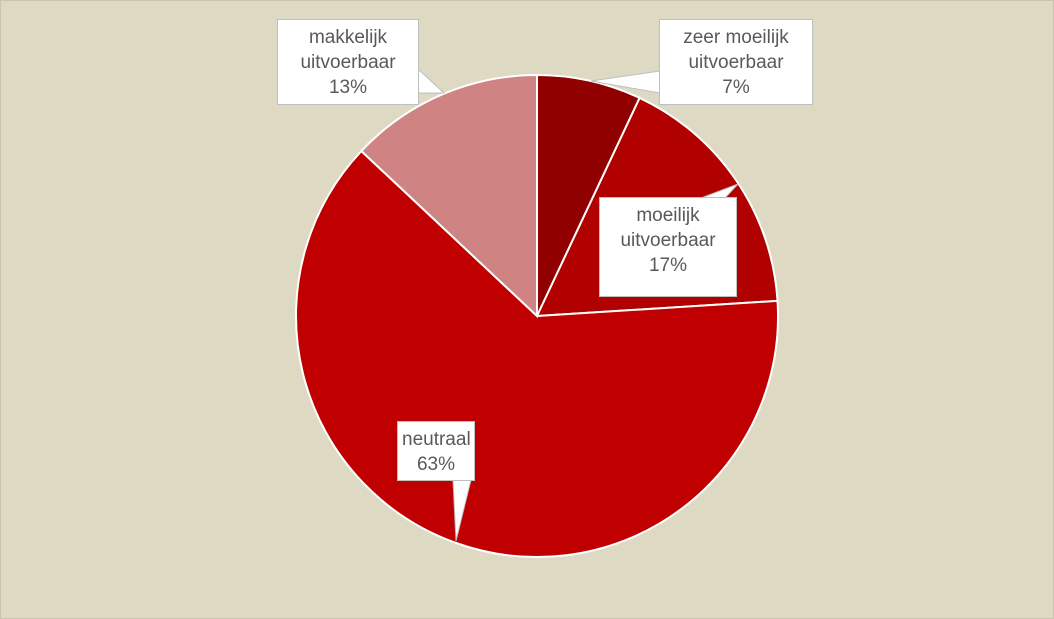 The height and width of the screenshot is (619, 1054). I want to click on data-label: makkelijk uitvoerbaar 13%, so click(348, 62).